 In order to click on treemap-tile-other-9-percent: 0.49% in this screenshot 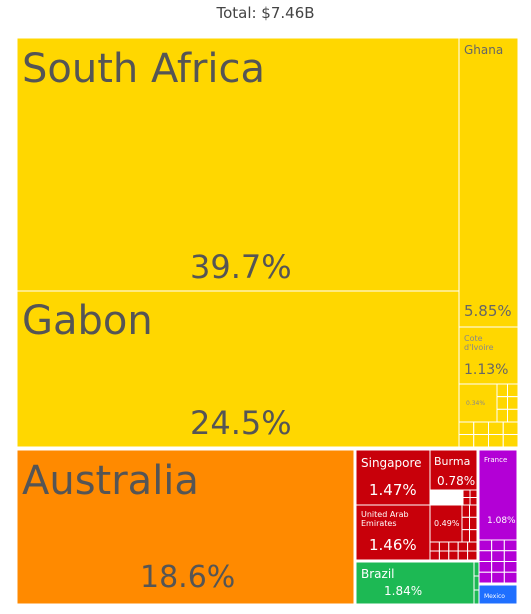, I will do `click(447, 523)`.